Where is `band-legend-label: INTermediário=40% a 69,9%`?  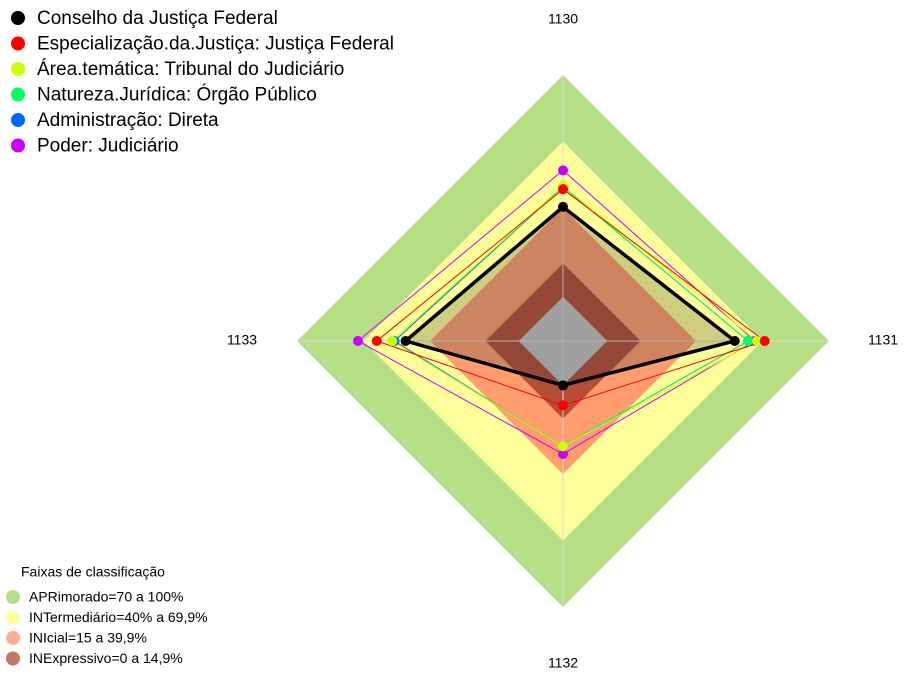
band-legend-label: INTermediário=40% a 69,9% is located at coordinates (118, 617).